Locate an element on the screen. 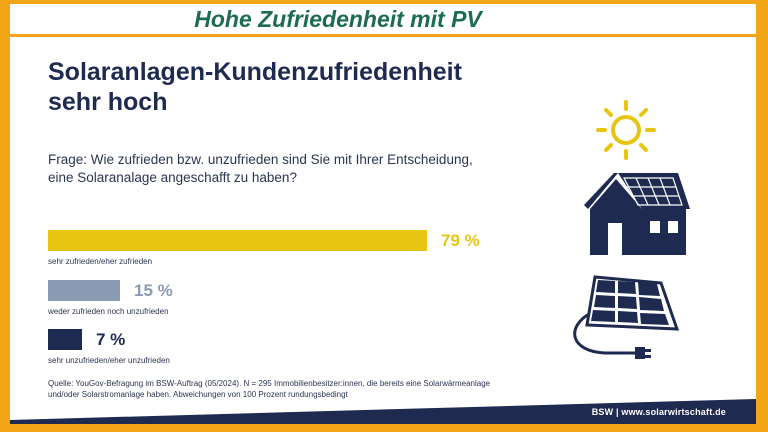 The image size is (768, 432). footer-text: BSW | www.solarwirtschaft.de is located at coordinates (658, 412).